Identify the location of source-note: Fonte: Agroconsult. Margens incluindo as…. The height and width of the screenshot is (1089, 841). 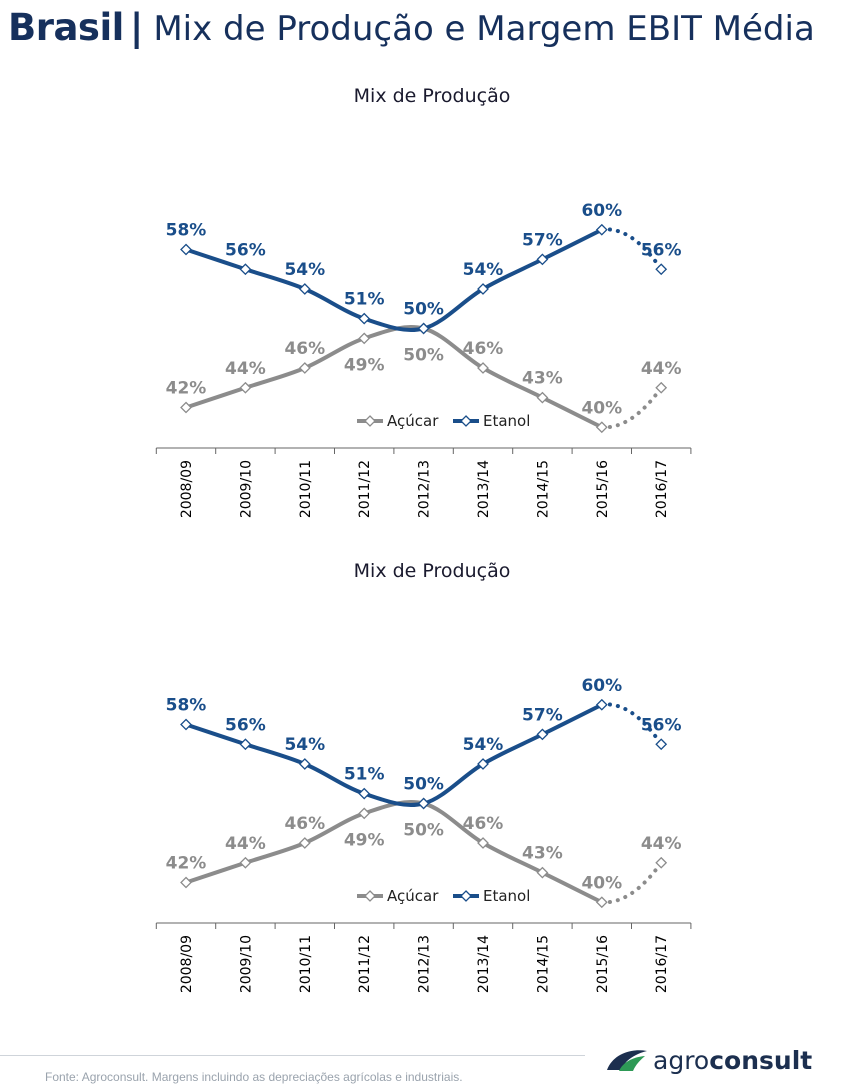
(254, 1077).